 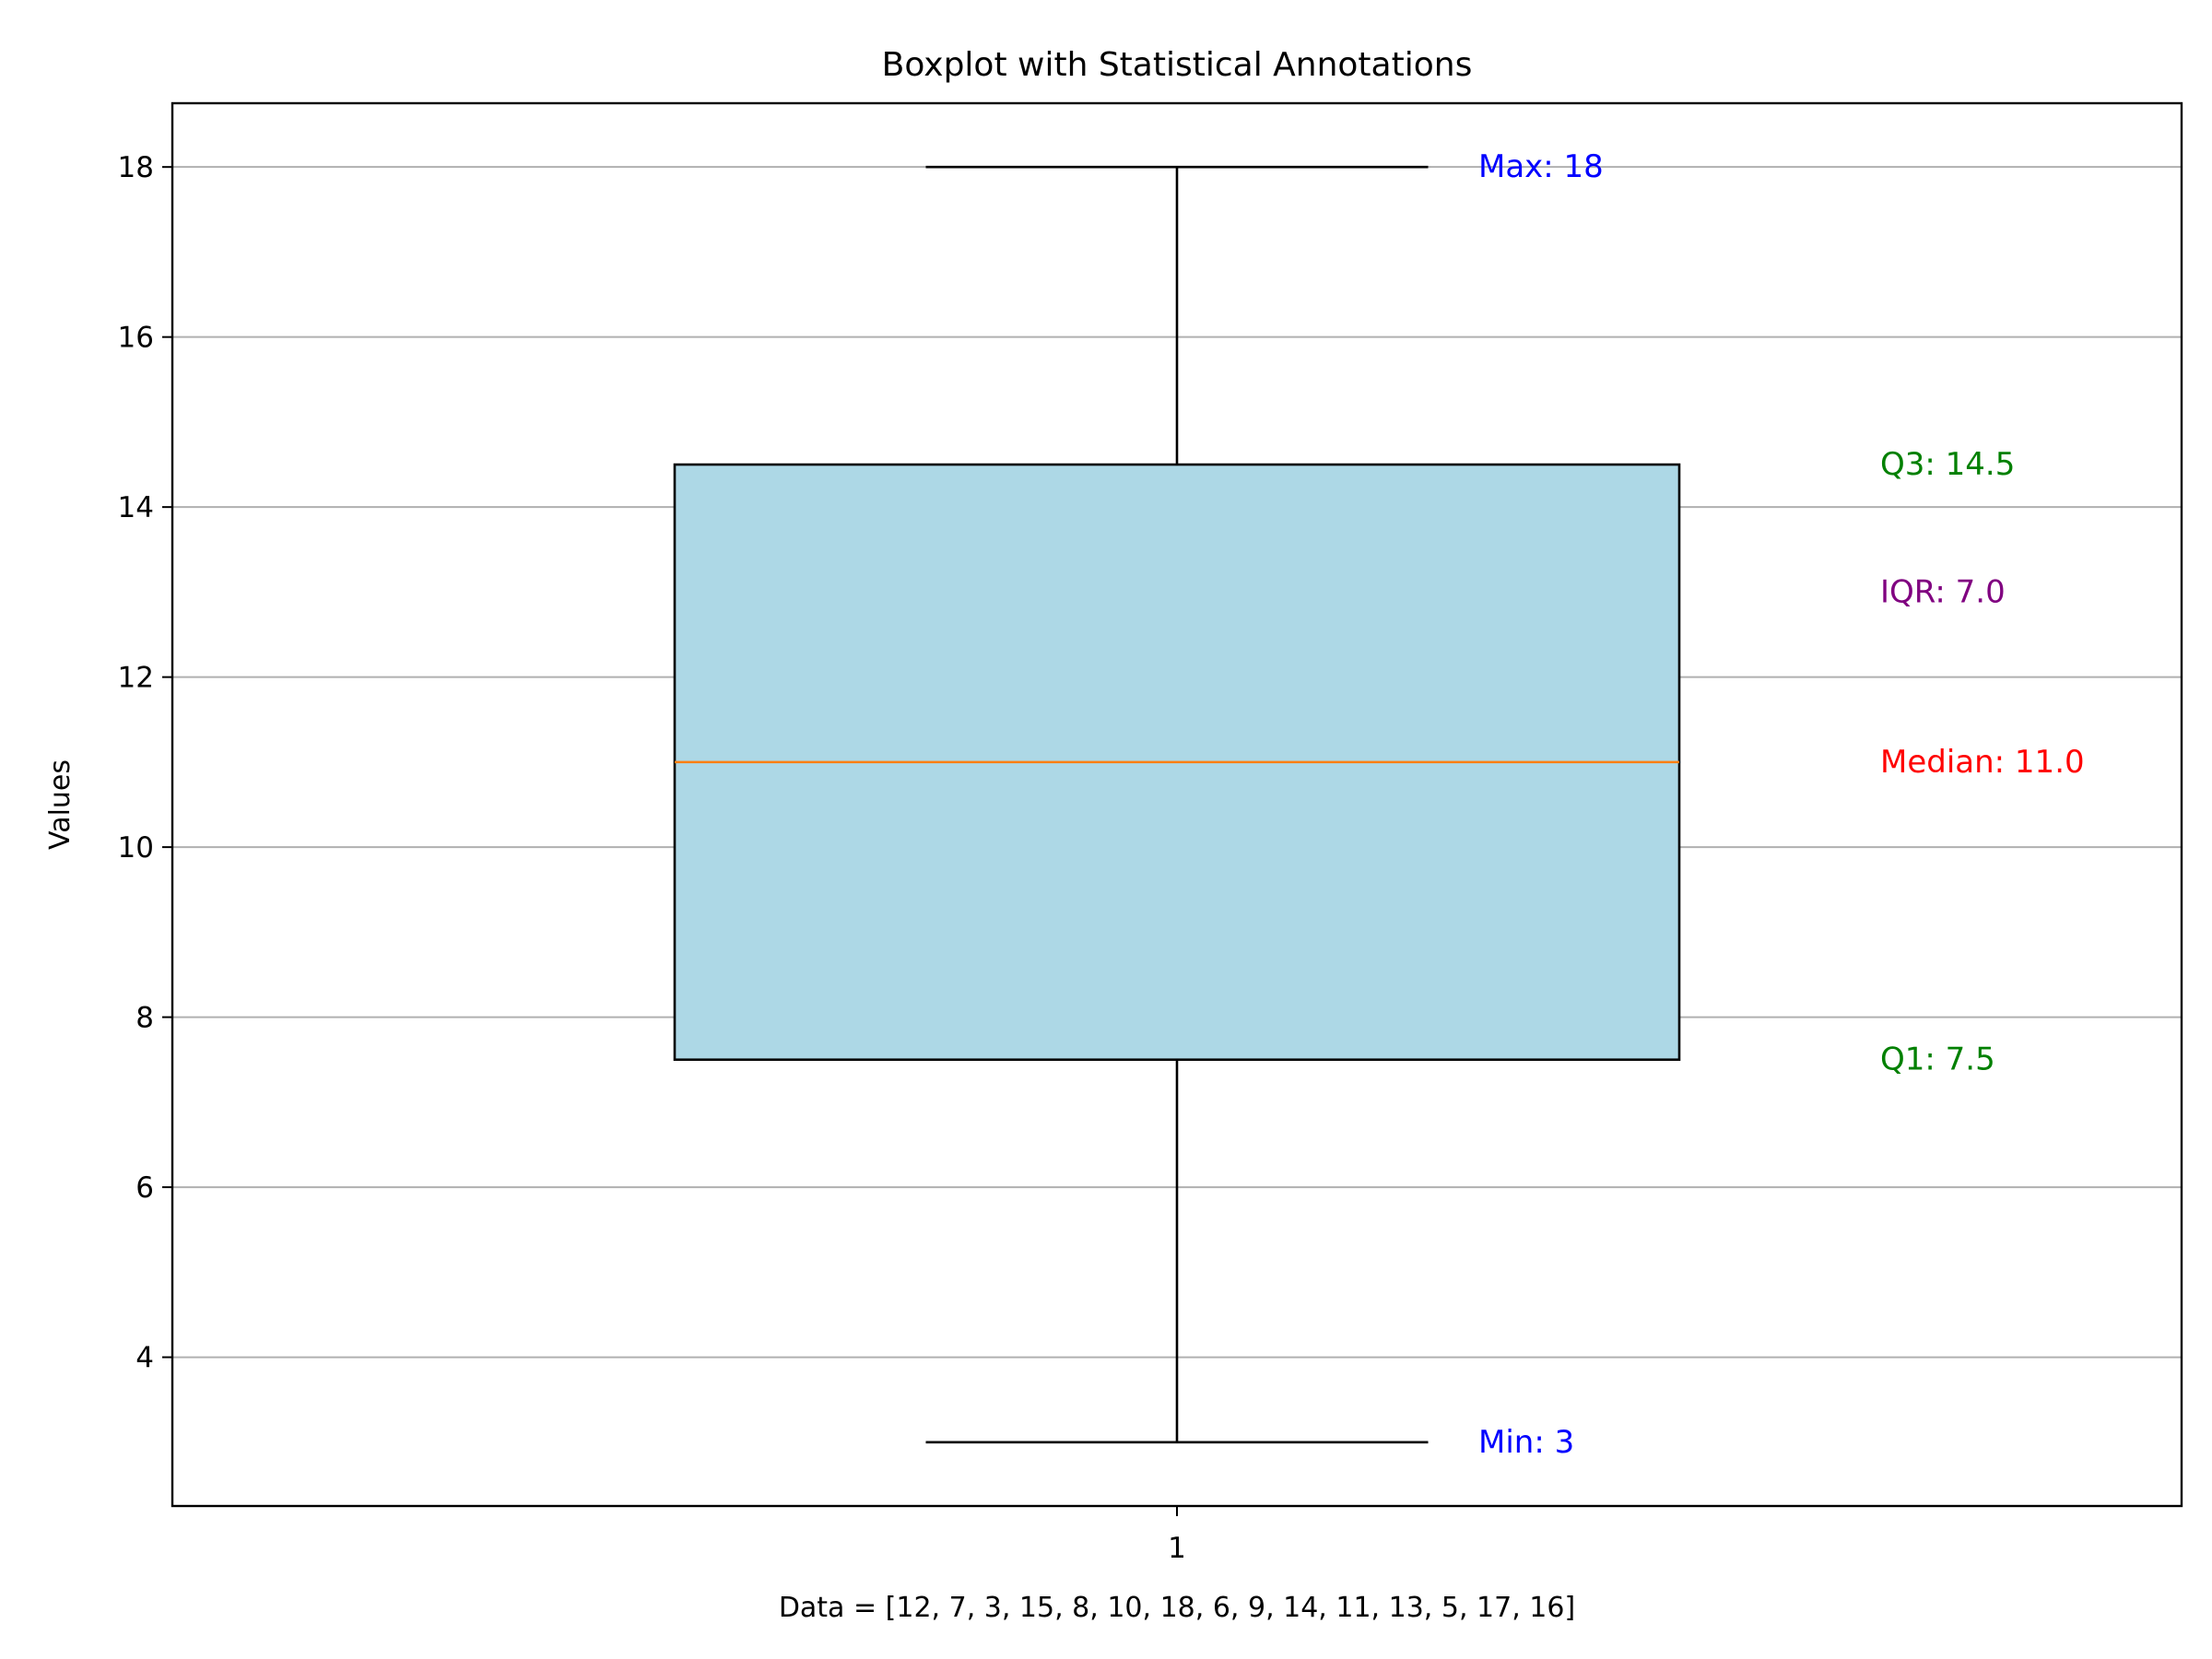 I want to click on y-tick-label: 18, so click(x=136, y=167).